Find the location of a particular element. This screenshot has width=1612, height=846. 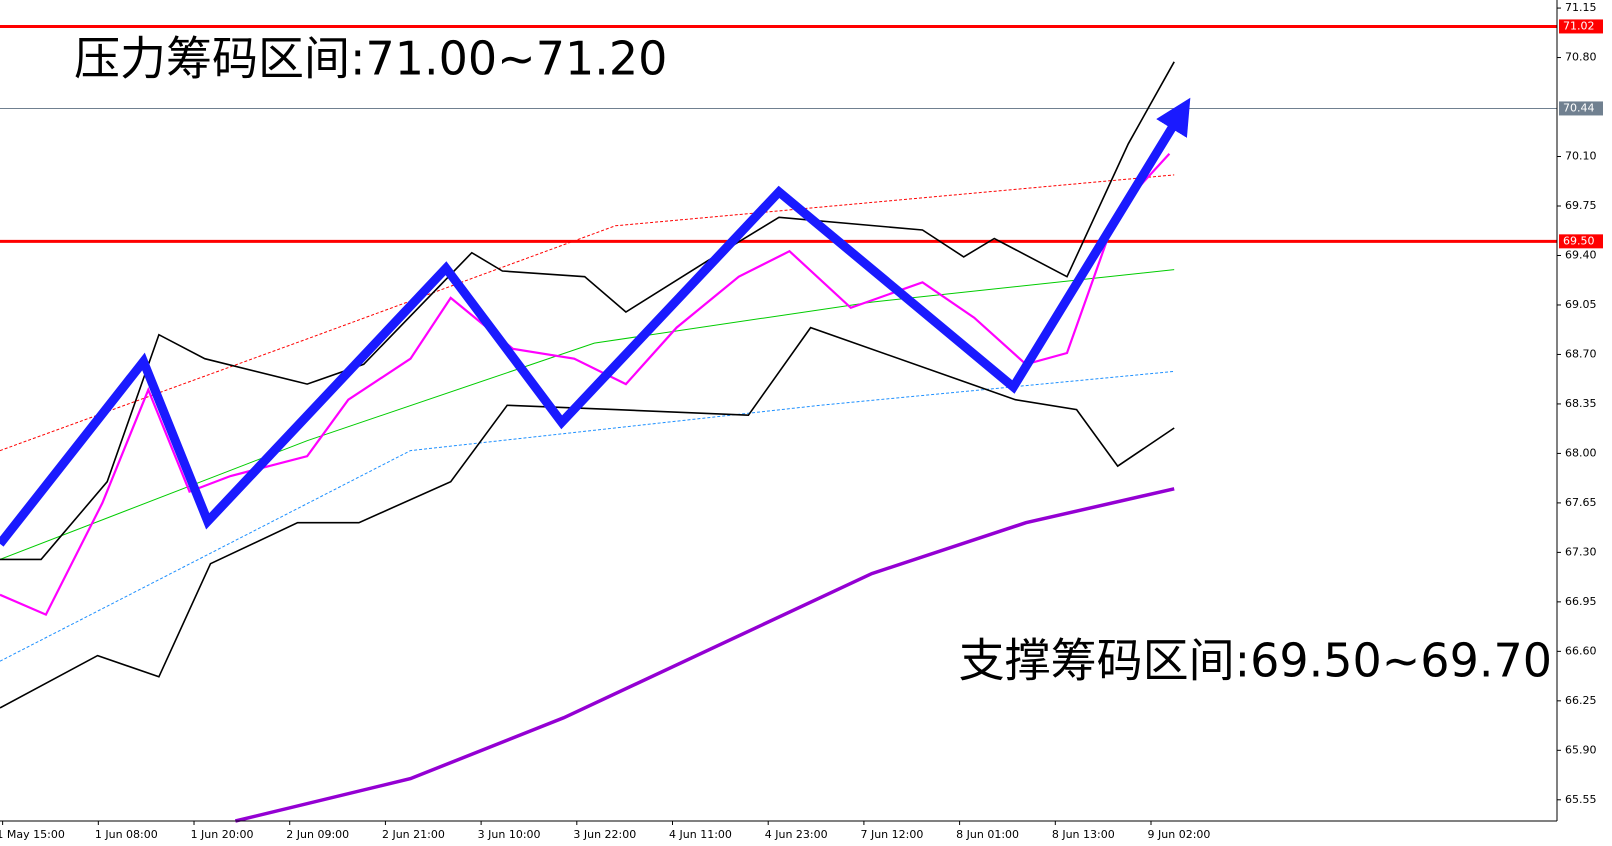

y-tick-label: 71.15 is located at coordinates (1581, 7).